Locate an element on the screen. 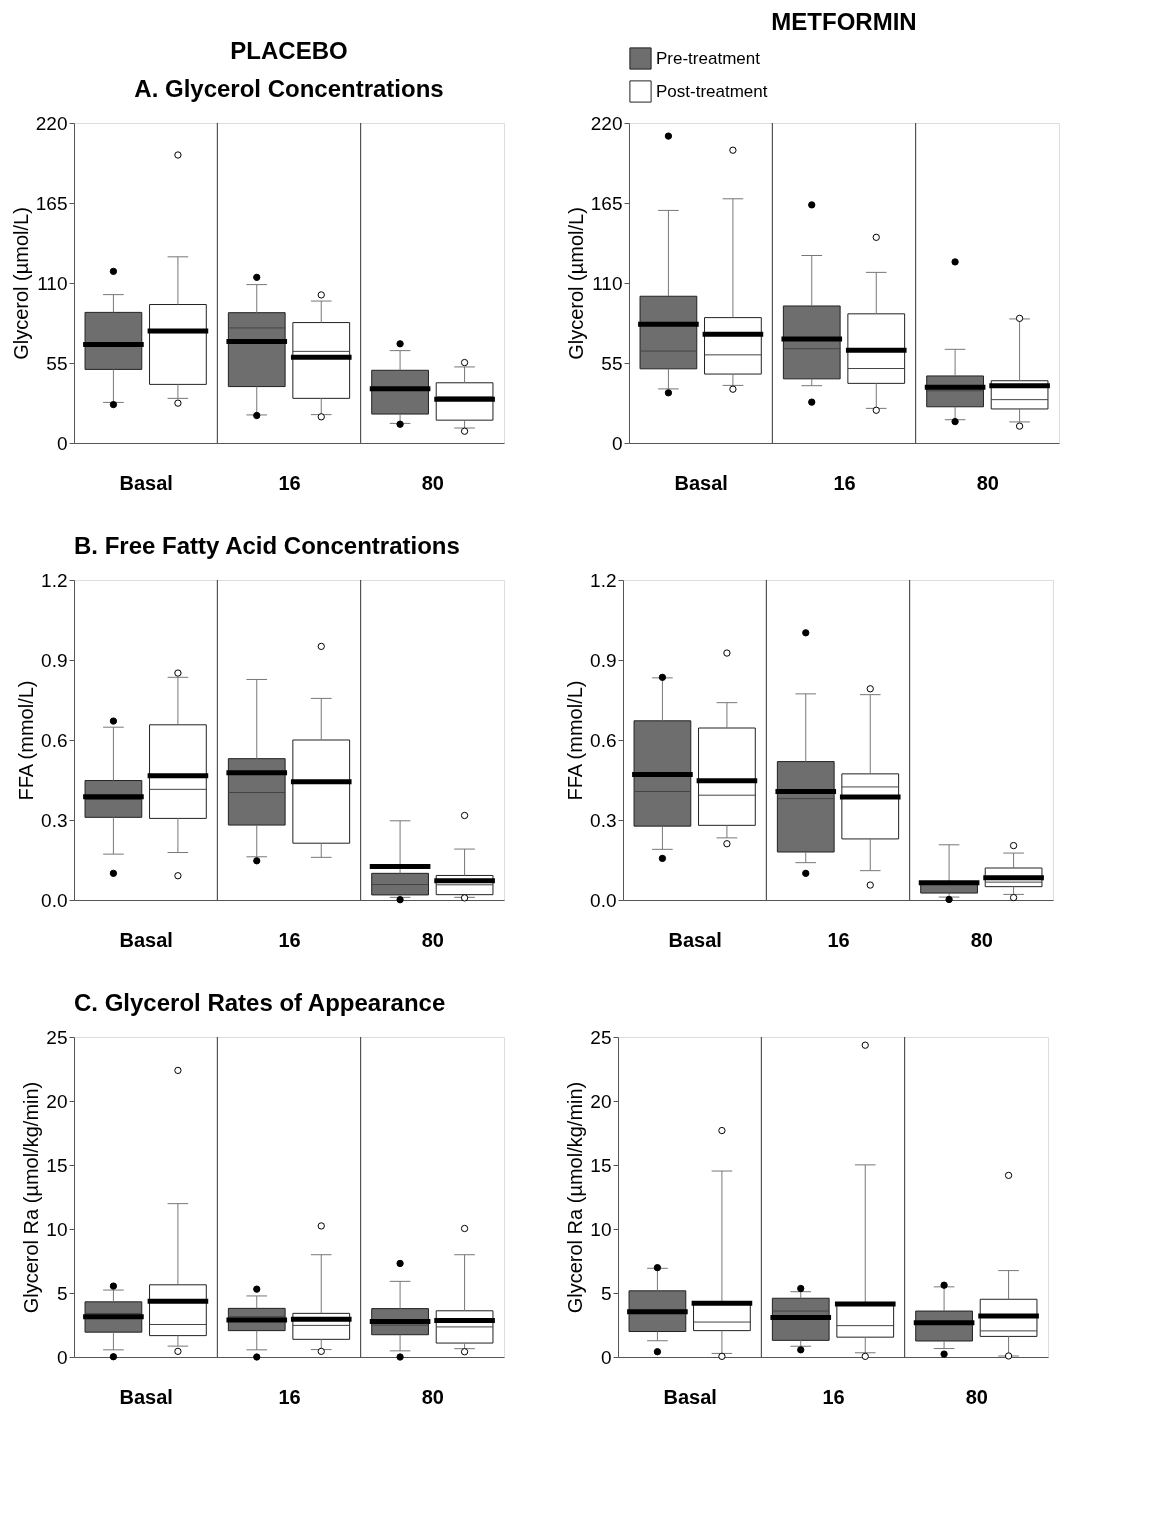 This screenshot has width=1151, height=1522. chart-title: METFORMIN is located at coordinates (844, 21).